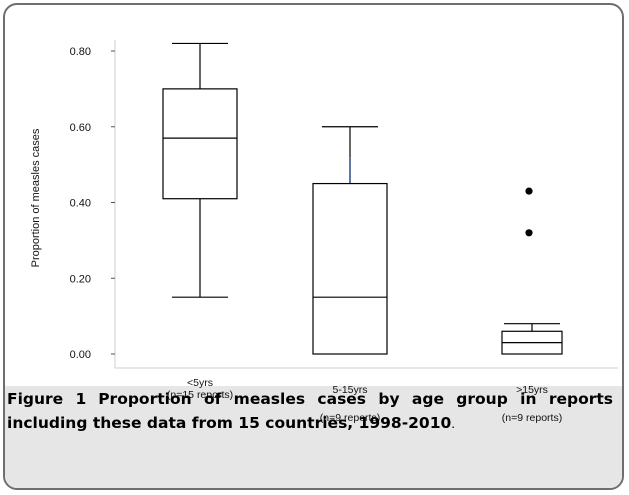  What do you see at coordinates (36, 197) in the screenshot?
I see `y-axis-label: Proportion of measles cases` at bounding box center [36, 197].